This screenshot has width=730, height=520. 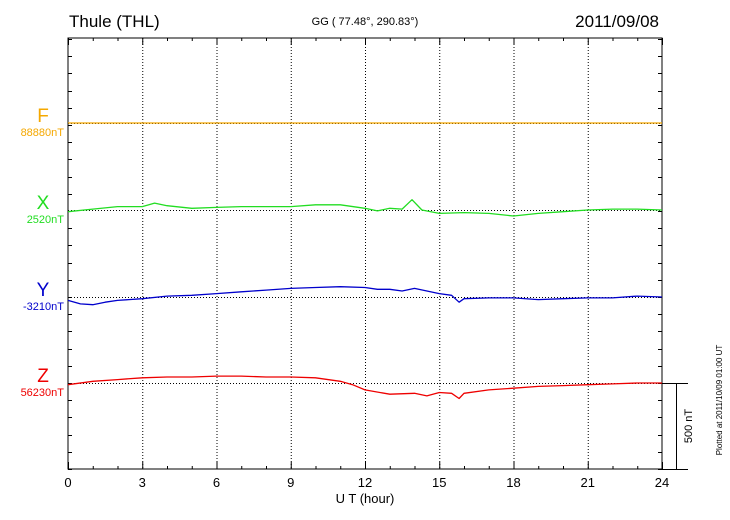 I want to click on x-tick-label-21: 21, so click(x=588, y=482).